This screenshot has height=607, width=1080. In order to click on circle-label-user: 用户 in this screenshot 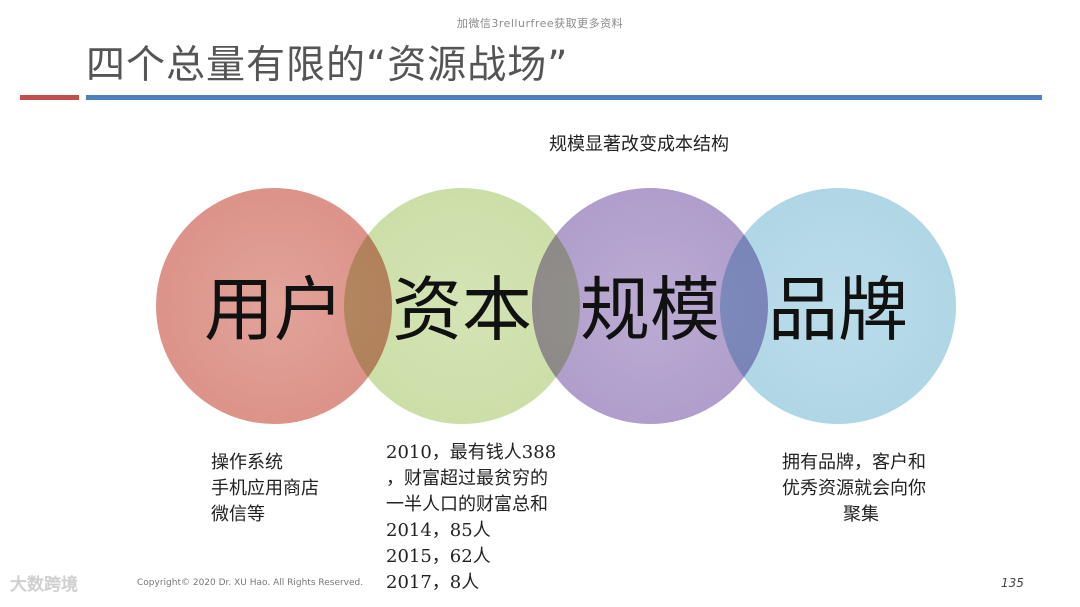, I will do `click(274, 310)`.